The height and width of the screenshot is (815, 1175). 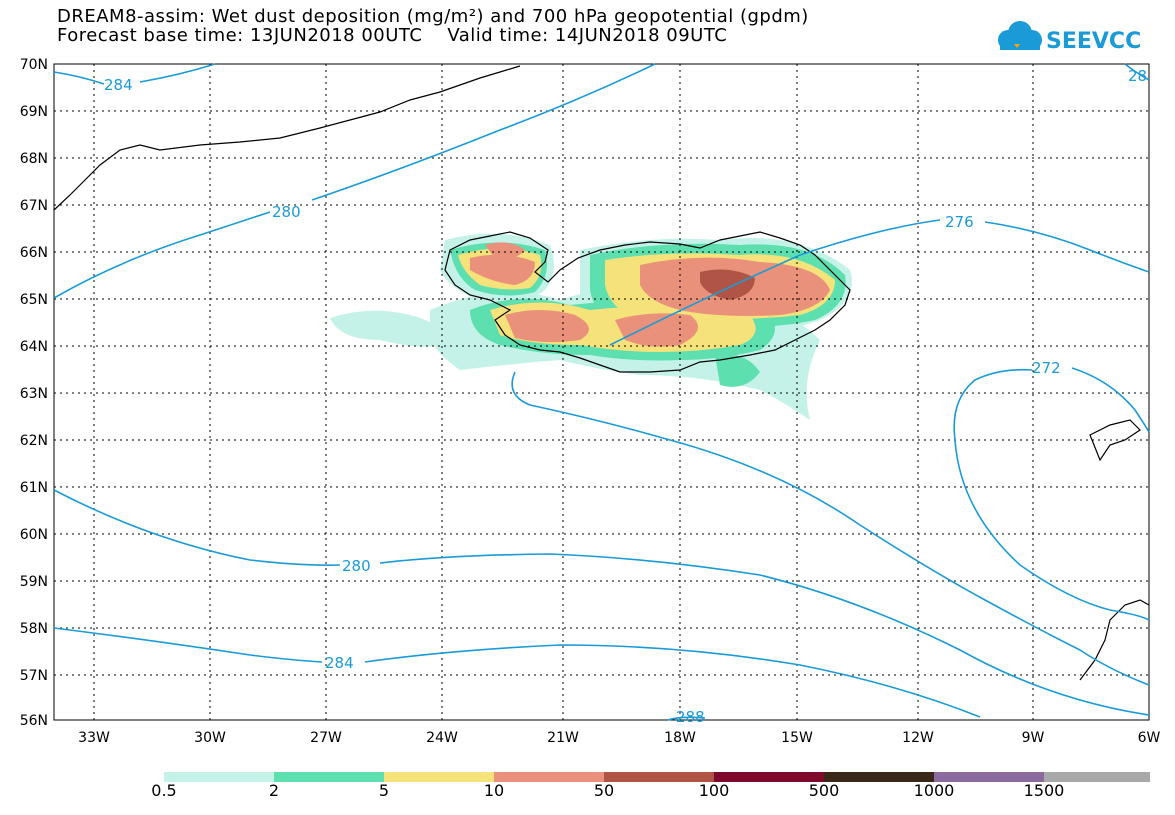 I want to click on contour-280-north, so click(x=354, y=181).